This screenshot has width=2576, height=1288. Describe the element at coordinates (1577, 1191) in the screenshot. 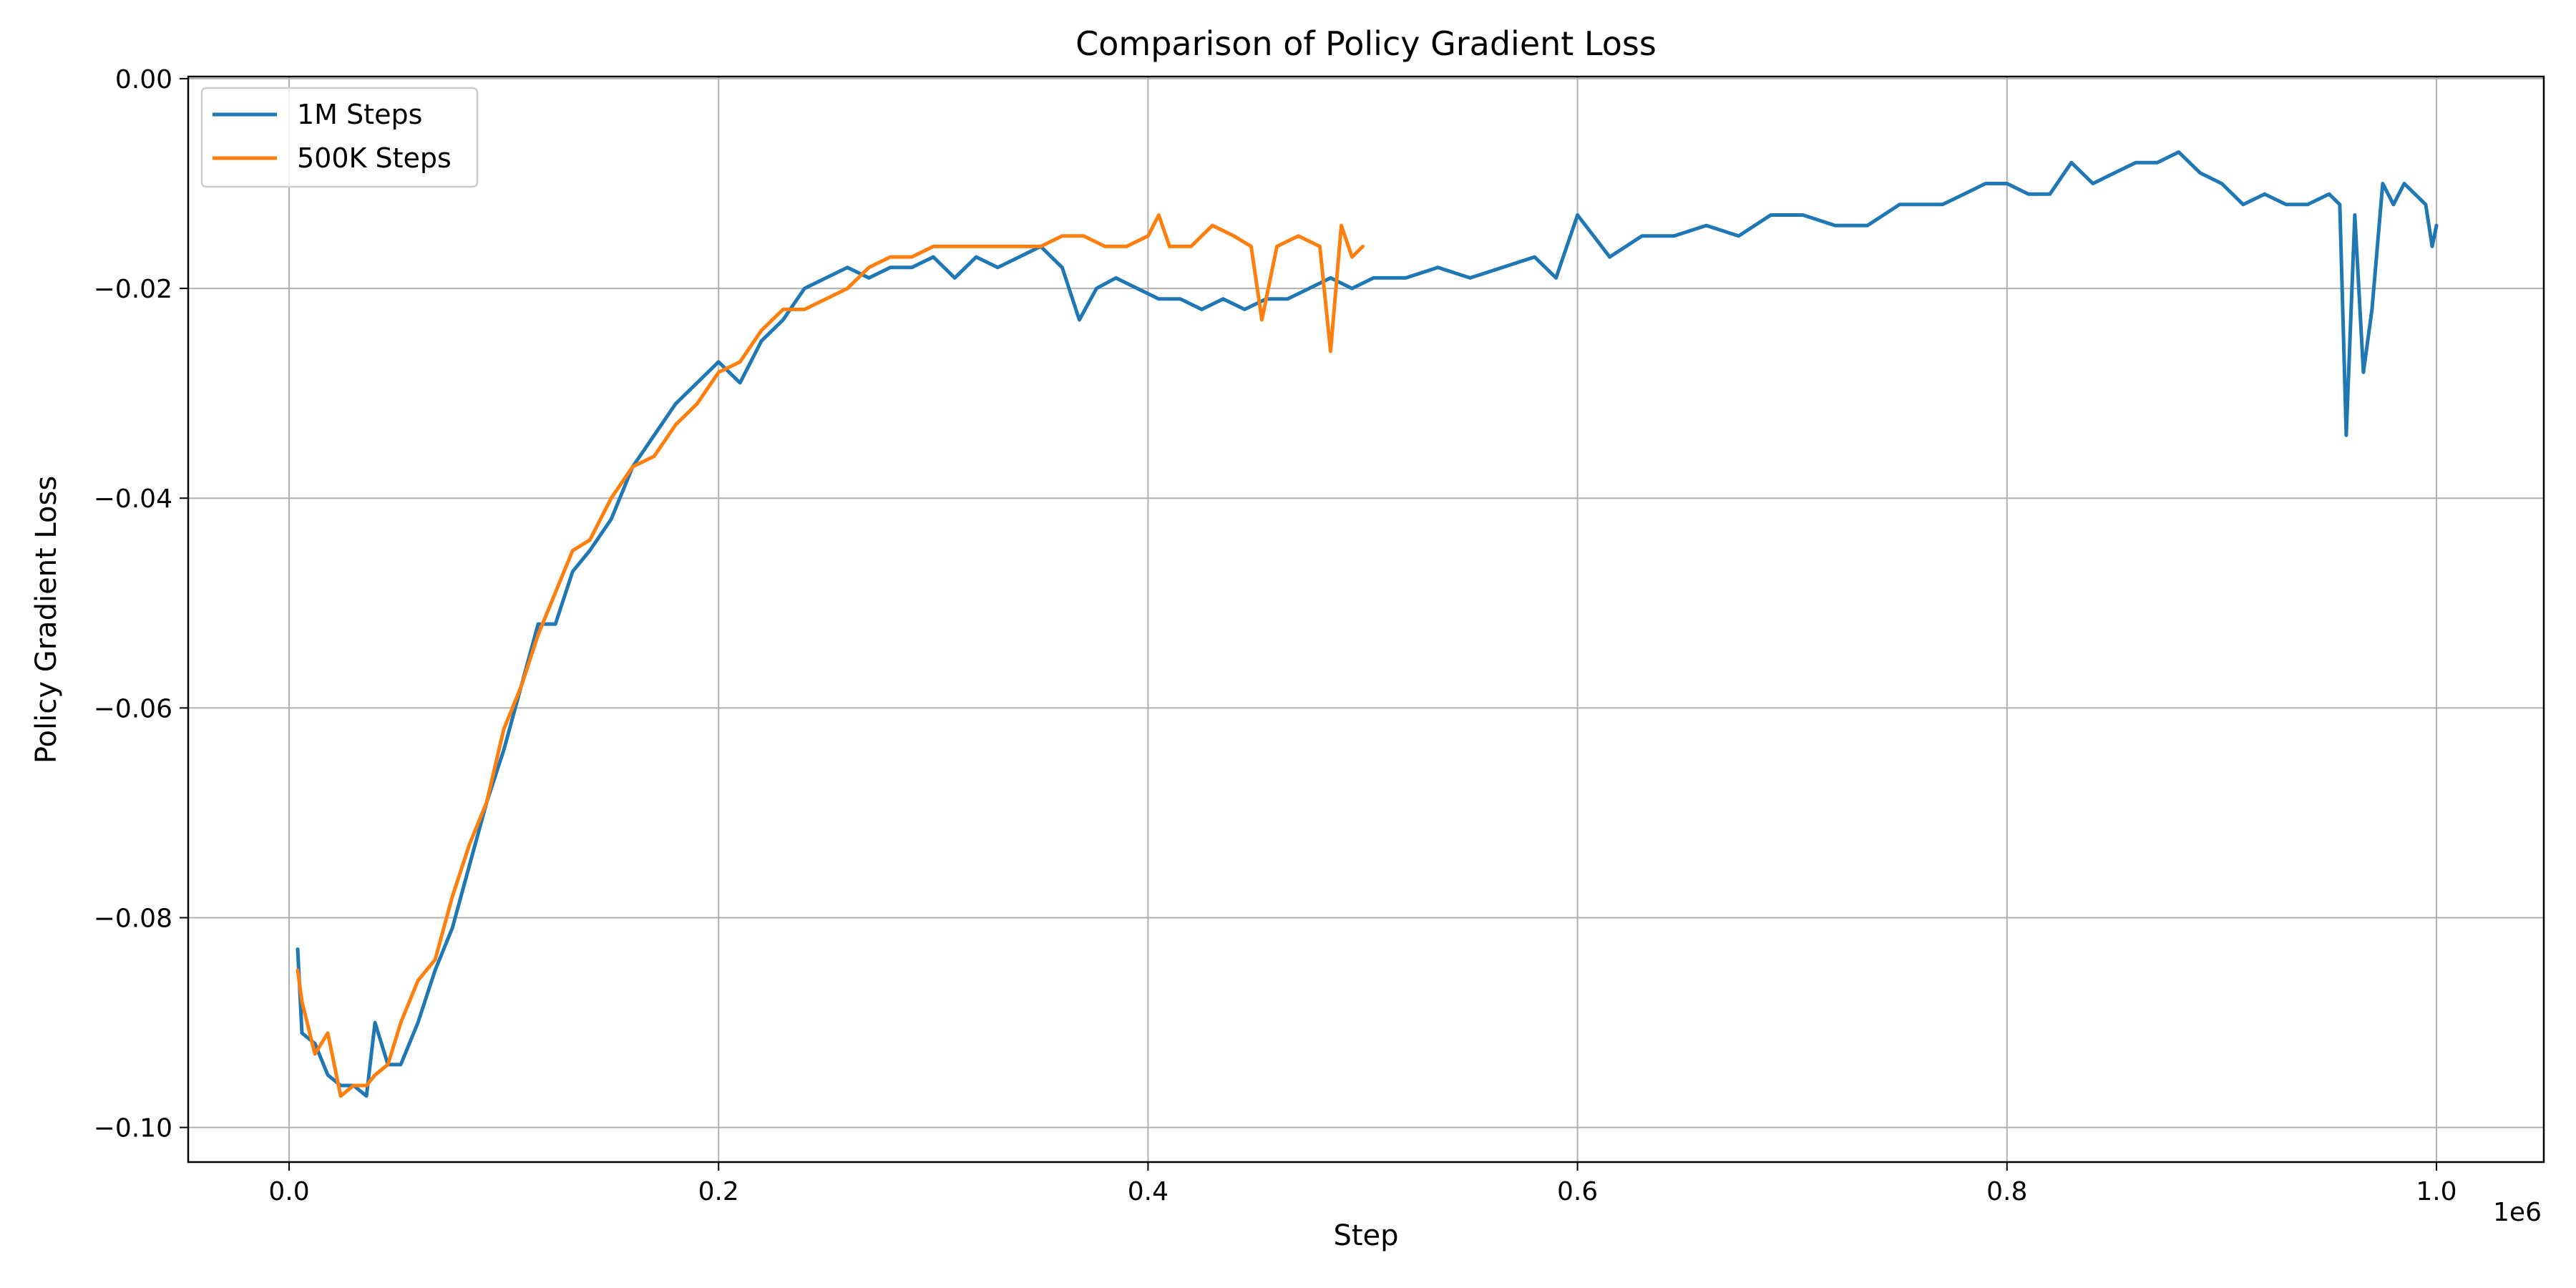

I see `x-tick-label: 0.6` at that location.